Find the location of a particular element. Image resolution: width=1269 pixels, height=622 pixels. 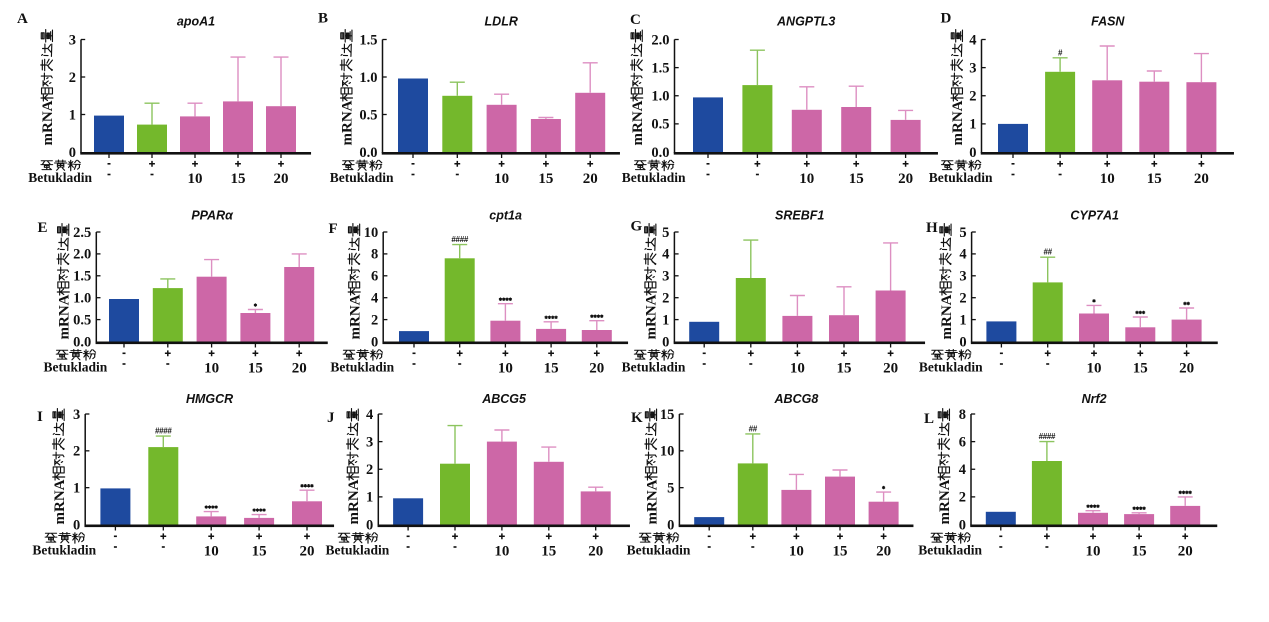

svg-text: C is located at coordinates (635, 20).